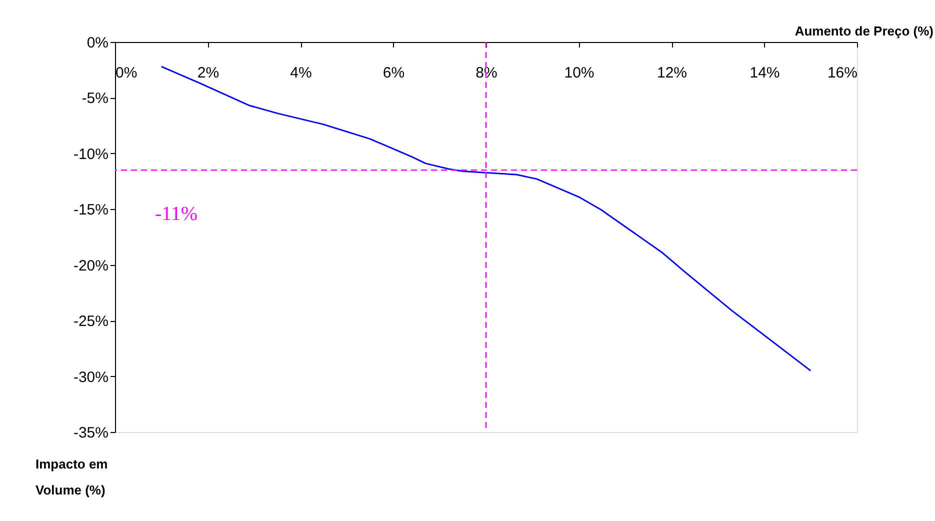  I want to click on x-tick-label: 14%, so click(765, 73).